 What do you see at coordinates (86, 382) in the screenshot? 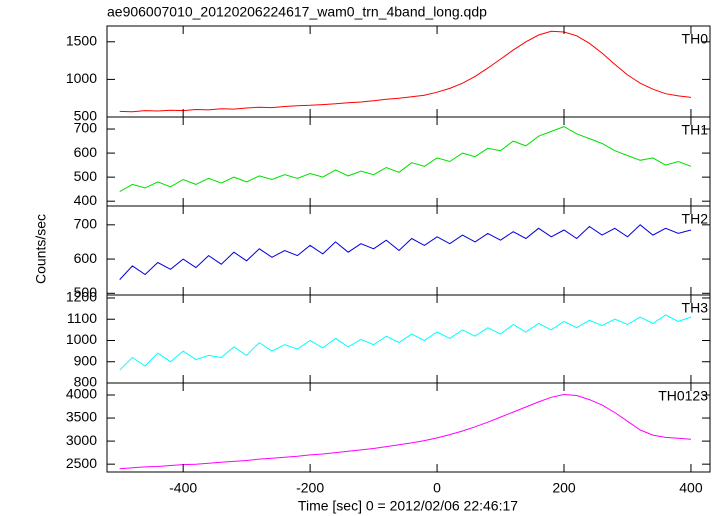
I see `y-tick-label: 800` at bounding box center [86, 382].